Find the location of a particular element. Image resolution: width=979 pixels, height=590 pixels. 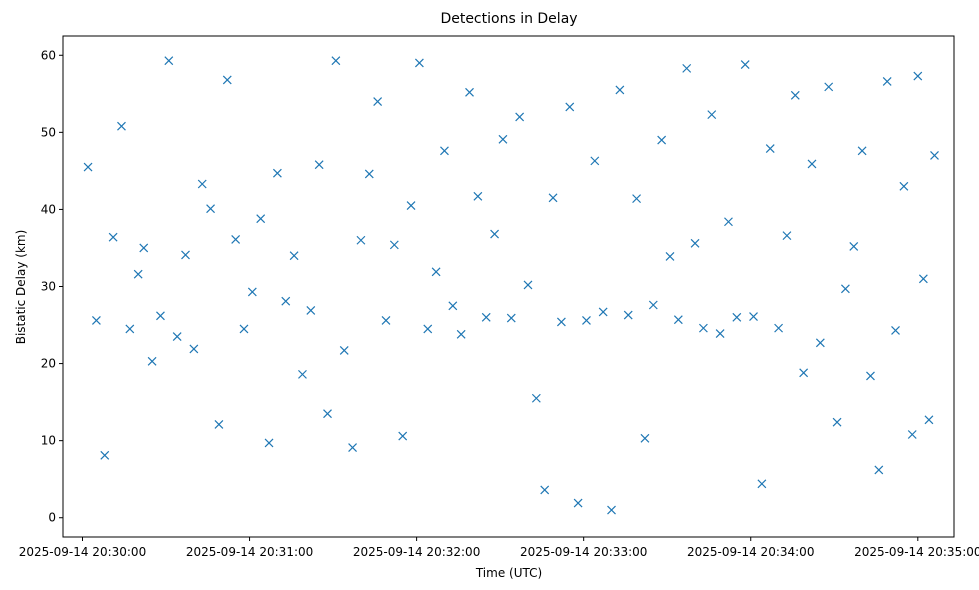

y-tick-label: 50 is located at coordinates (48, 132).